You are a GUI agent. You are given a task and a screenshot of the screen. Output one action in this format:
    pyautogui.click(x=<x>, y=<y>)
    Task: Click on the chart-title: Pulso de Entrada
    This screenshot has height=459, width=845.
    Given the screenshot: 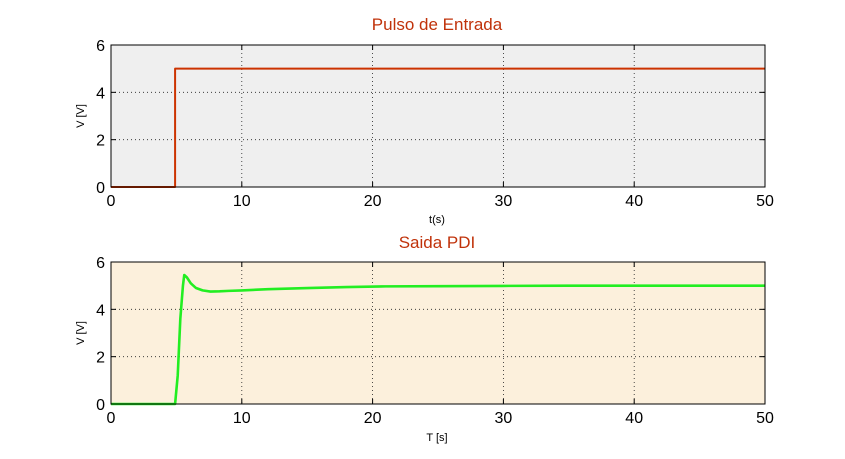 What is the action you would take?
    pyautogui.click(x=437, y=24)
    